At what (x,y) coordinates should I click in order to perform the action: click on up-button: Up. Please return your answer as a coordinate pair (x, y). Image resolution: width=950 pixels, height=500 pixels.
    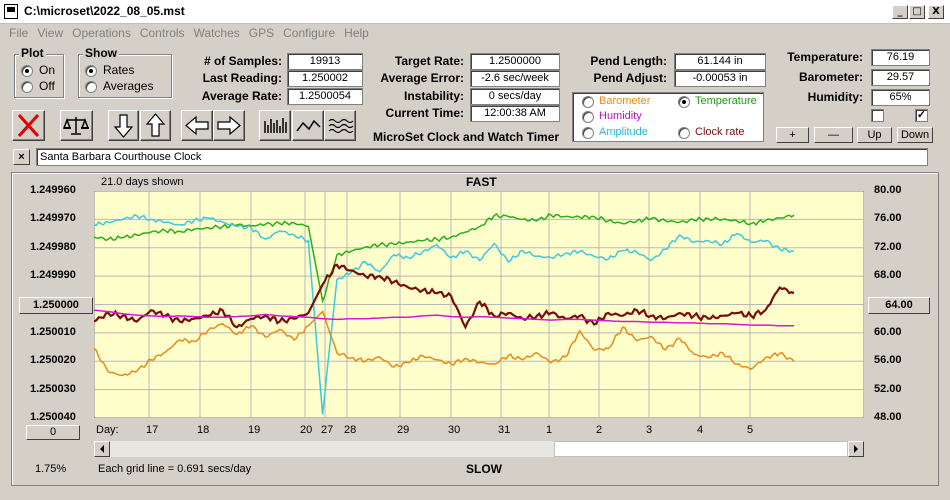
    Looking at the image, I should click on (874, 135).